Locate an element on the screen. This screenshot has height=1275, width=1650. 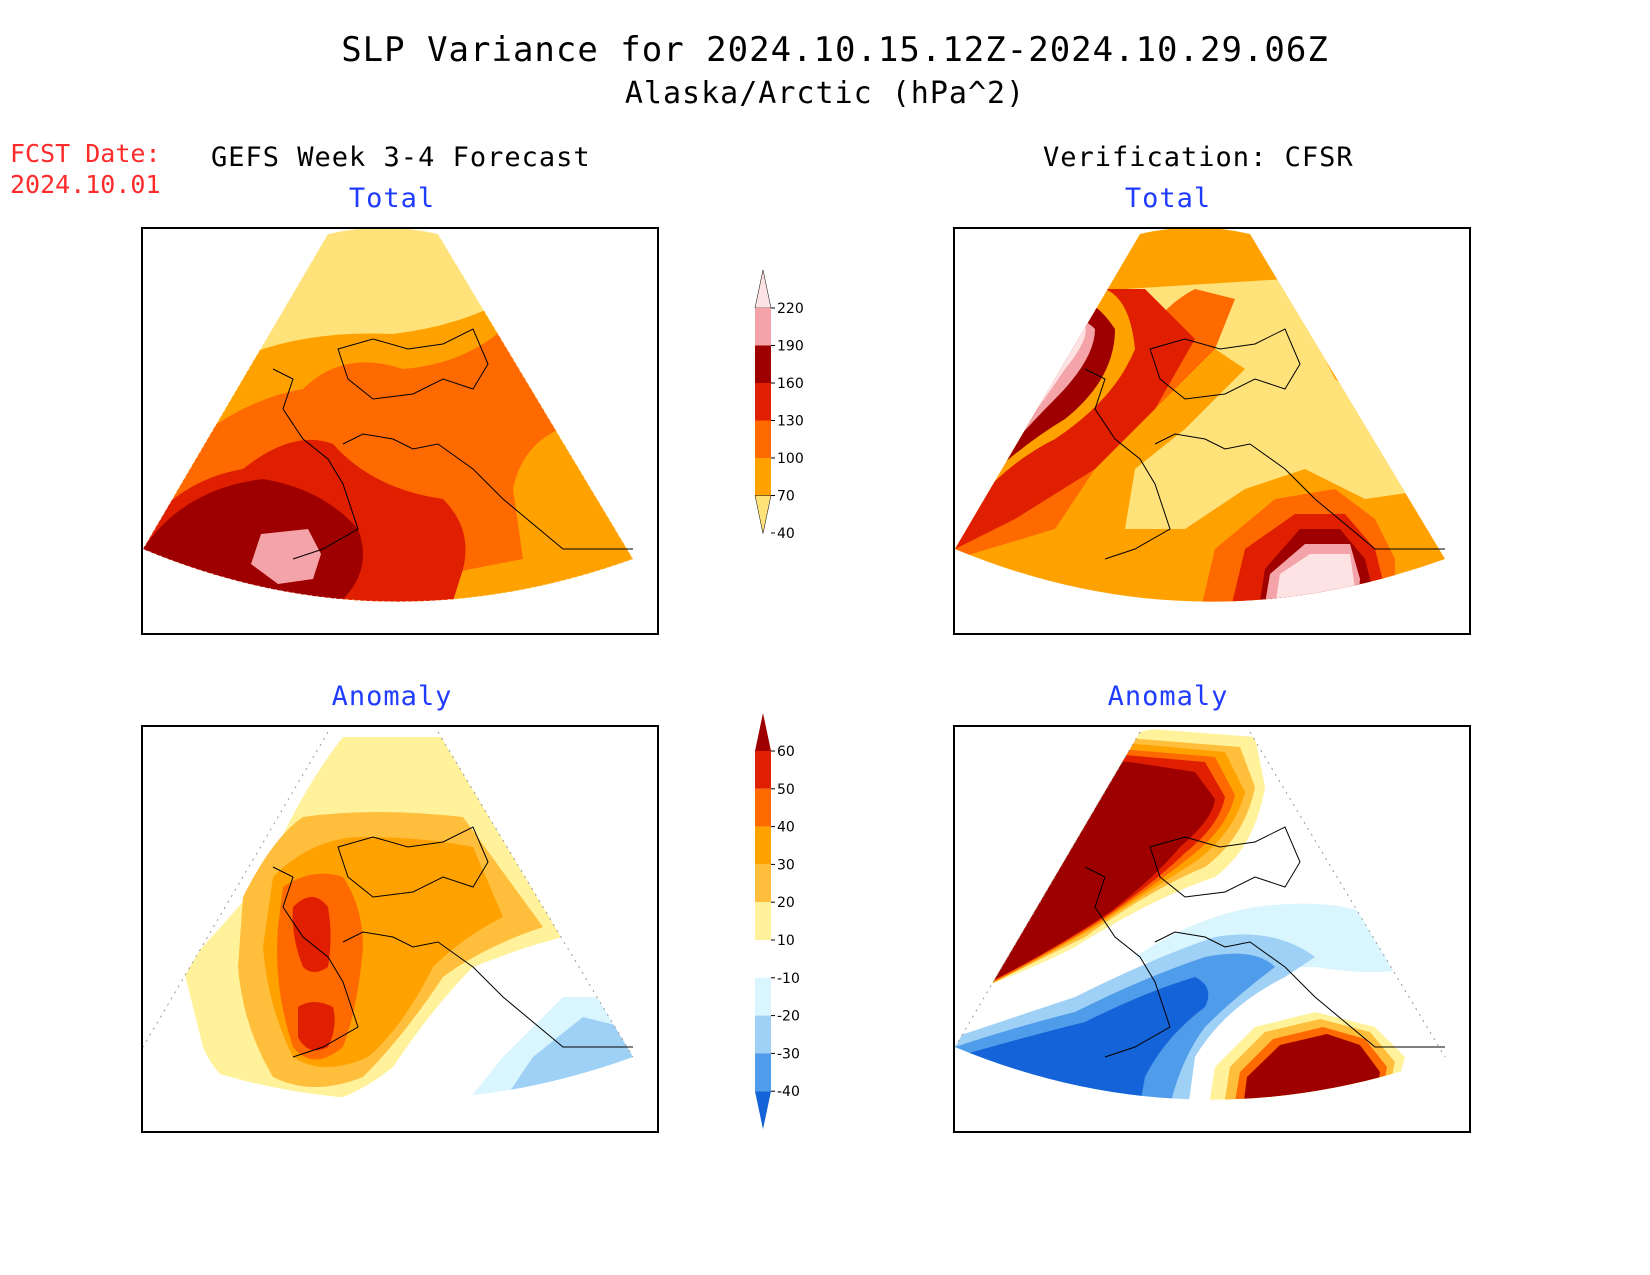
forecast-anomaly-map is located at coordinates (400, 929).